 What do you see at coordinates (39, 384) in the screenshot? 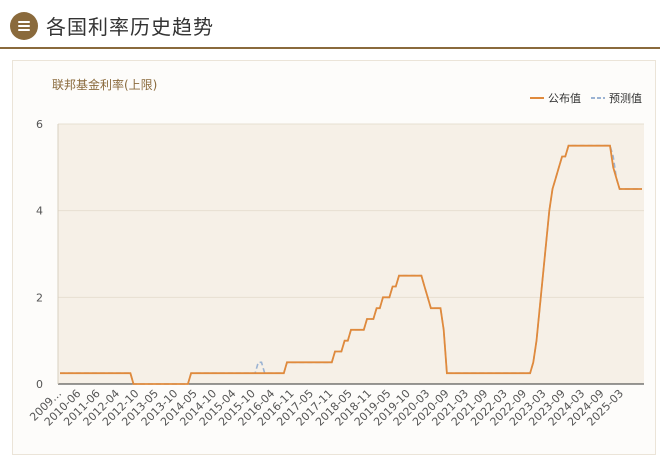
I see `y-tick-label: 0` at bounding box center [39, 384].